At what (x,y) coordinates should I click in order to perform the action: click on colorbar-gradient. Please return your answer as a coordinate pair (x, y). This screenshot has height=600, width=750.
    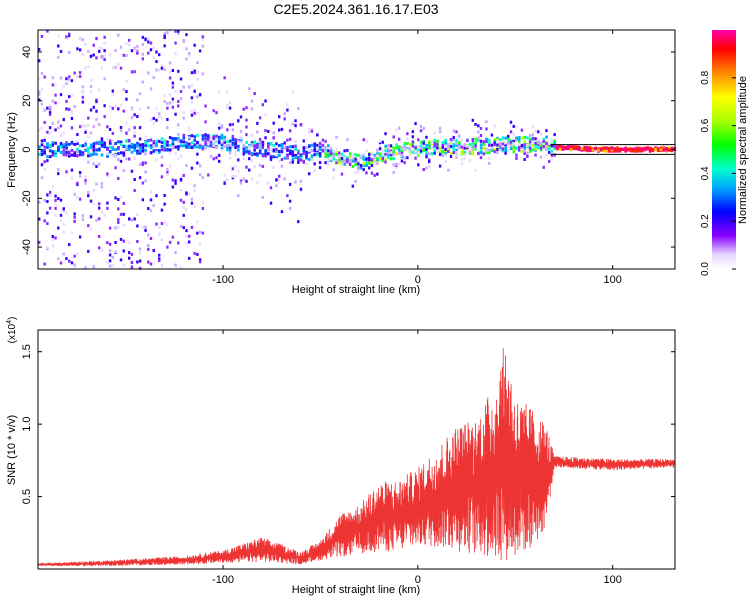
    Looking at the image, I should click on (724, 149).